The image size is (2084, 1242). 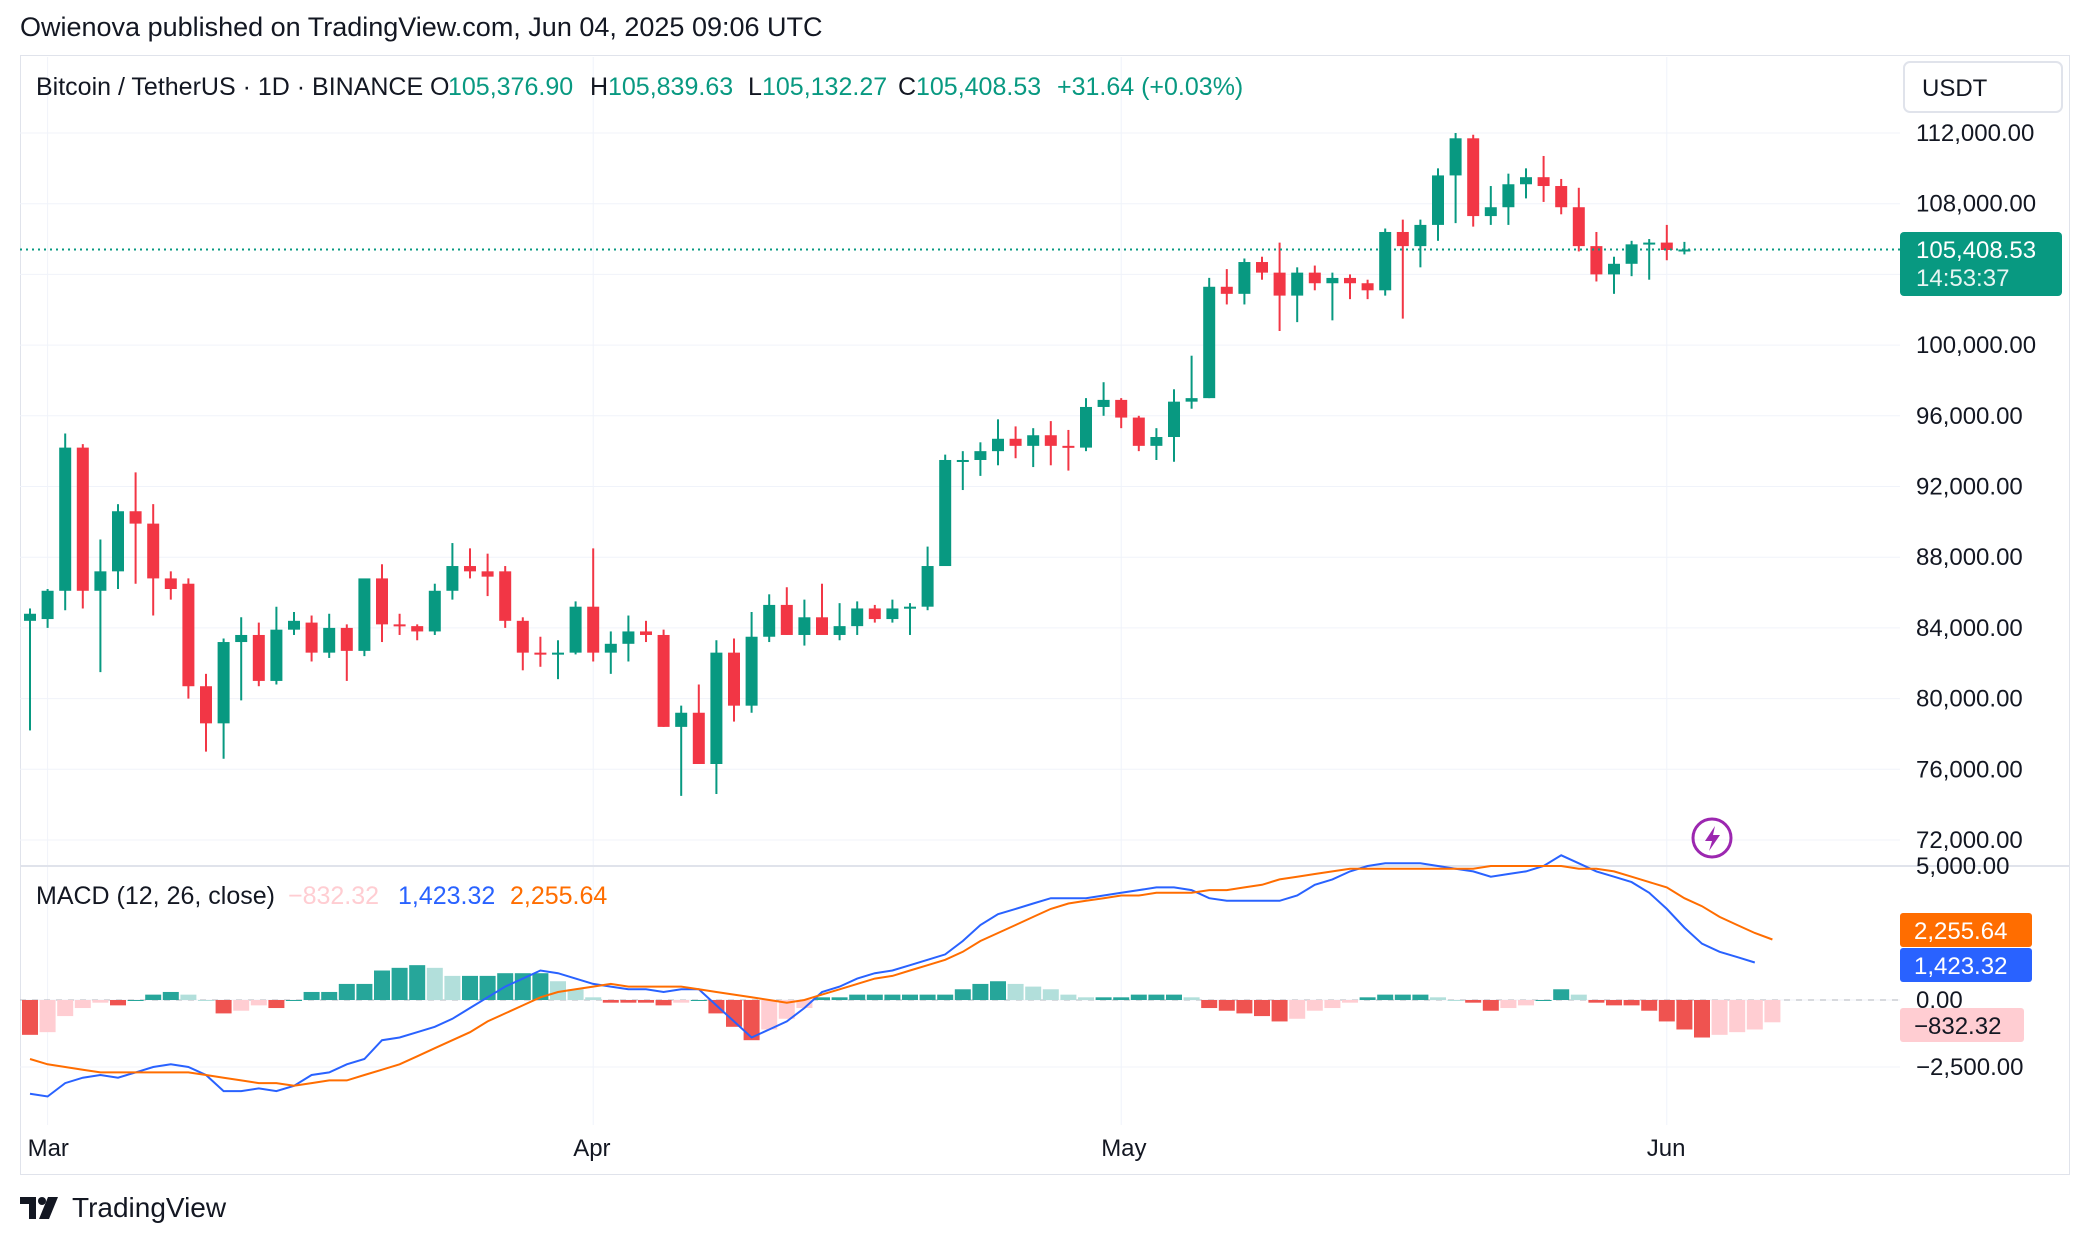 I want to click on date-axis-label: Mar, so click(x=48, y=1148).